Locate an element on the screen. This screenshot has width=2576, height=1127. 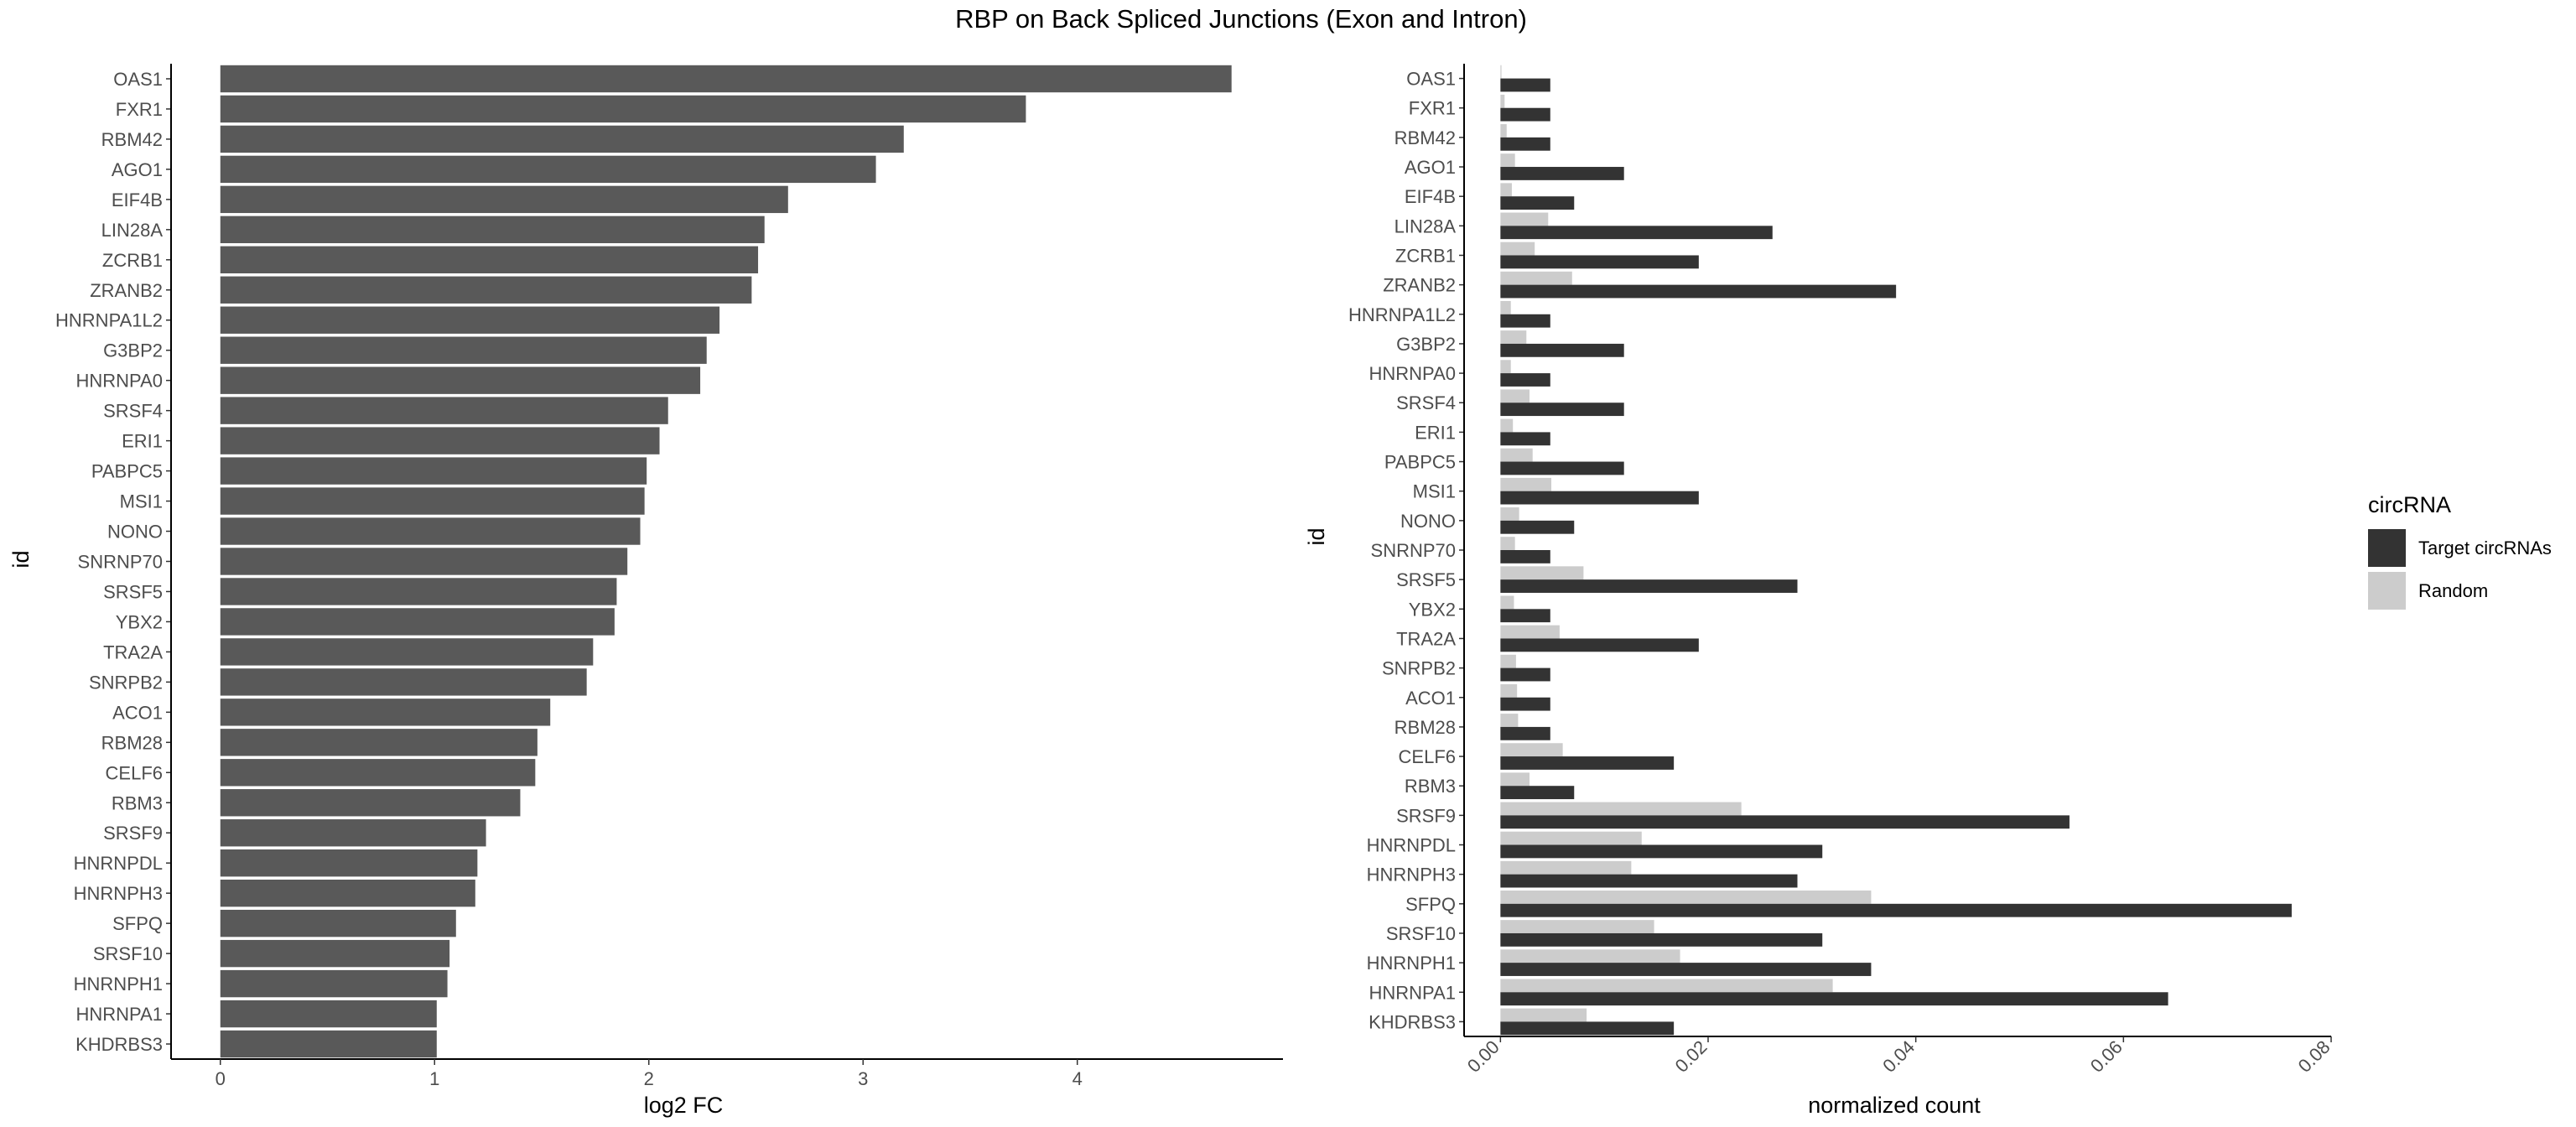
bar-random-khdrbs3 is located at coordinates (1543, 1015).